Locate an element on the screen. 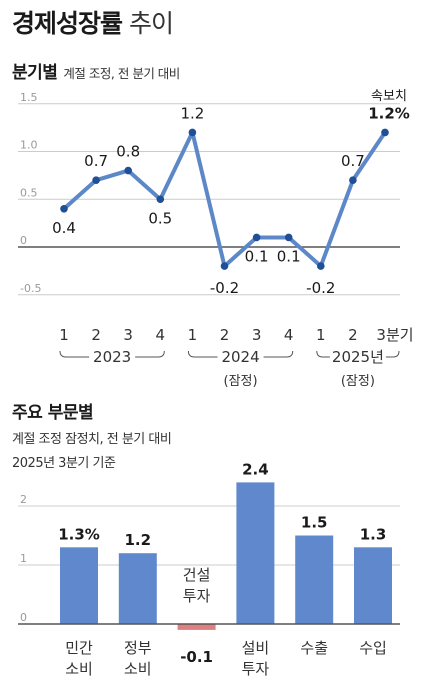 The width and height of the screenshot is (424, 692). bar-section-note-1: 계절 조정 잠정치, 전 분기 대비 is located at coordinates (92, 439).